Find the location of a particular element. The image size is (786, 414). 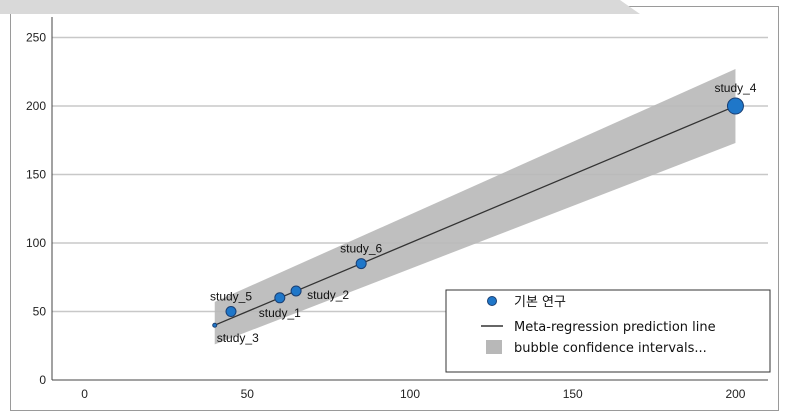

y-tick-label-150: 150 is located at coordinates (36, 175).